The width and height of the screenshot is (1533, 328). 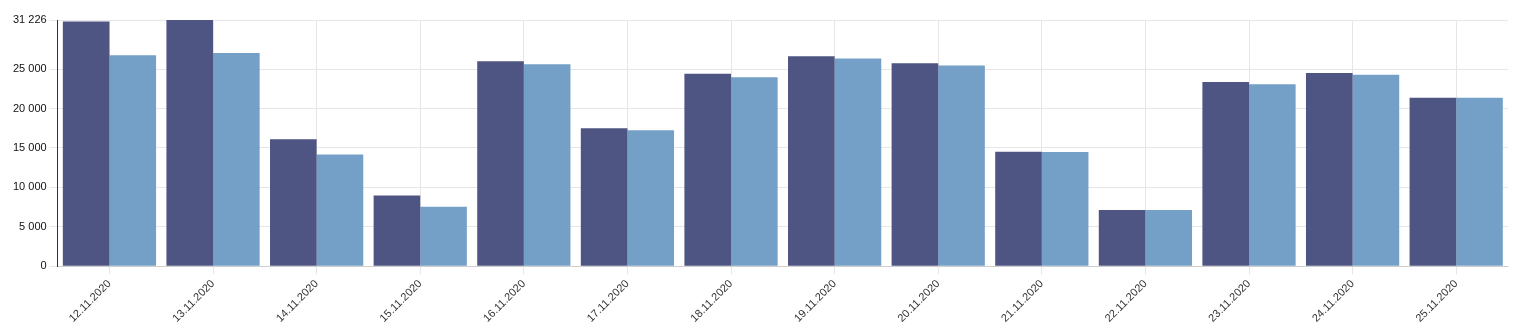 I want to click on y-tick-label: 25 000, so click(x=29, y=68).